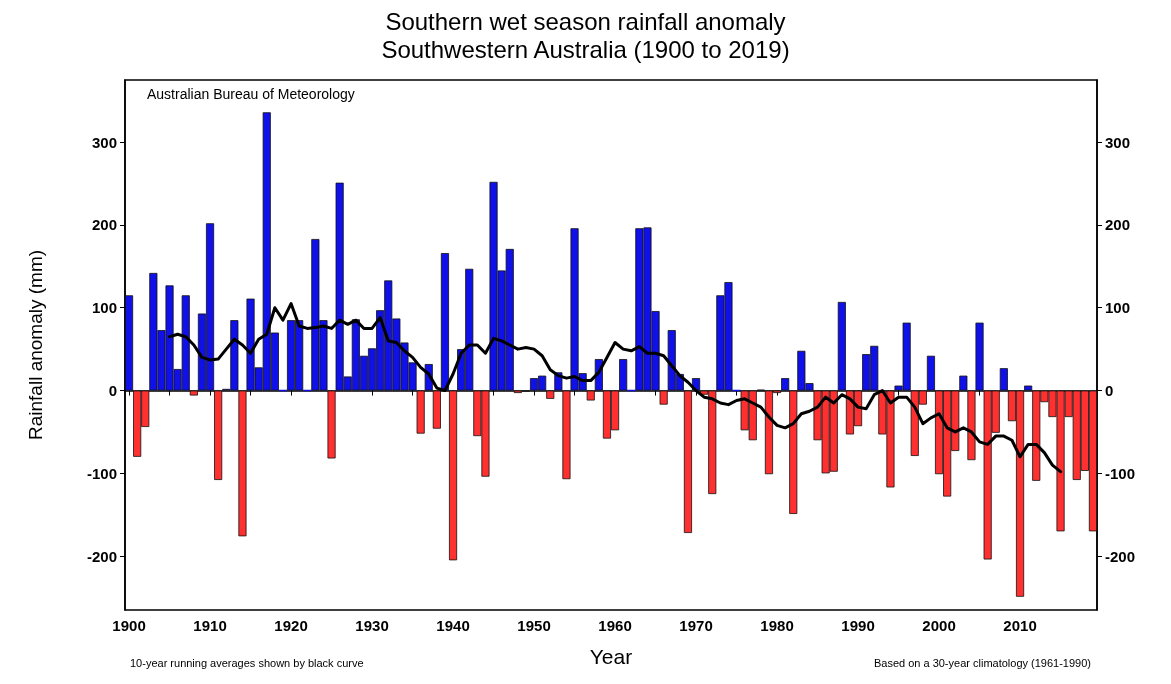 The height and width of the screenshot is (684, 1171). I want to click on x-tick-label: 1950, so click(534, 625).